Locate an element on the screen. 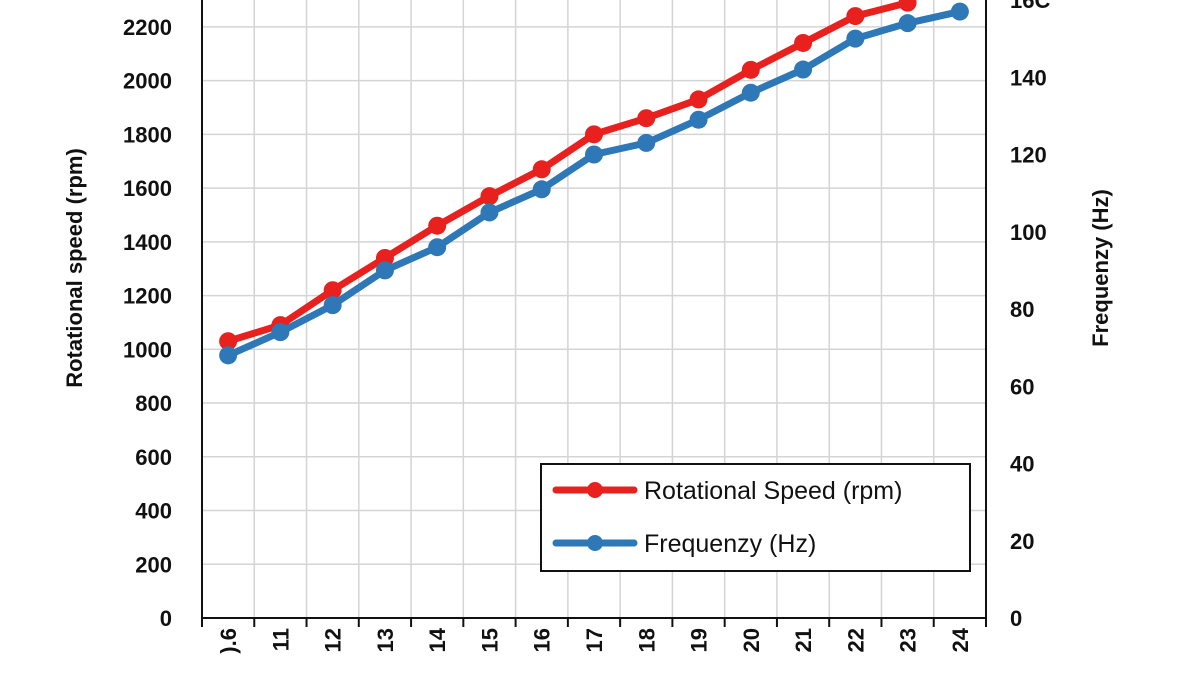 The width and height of the screenshot is (1200, 674). x-tick-label: 18 is located at coordinates (646, 640).